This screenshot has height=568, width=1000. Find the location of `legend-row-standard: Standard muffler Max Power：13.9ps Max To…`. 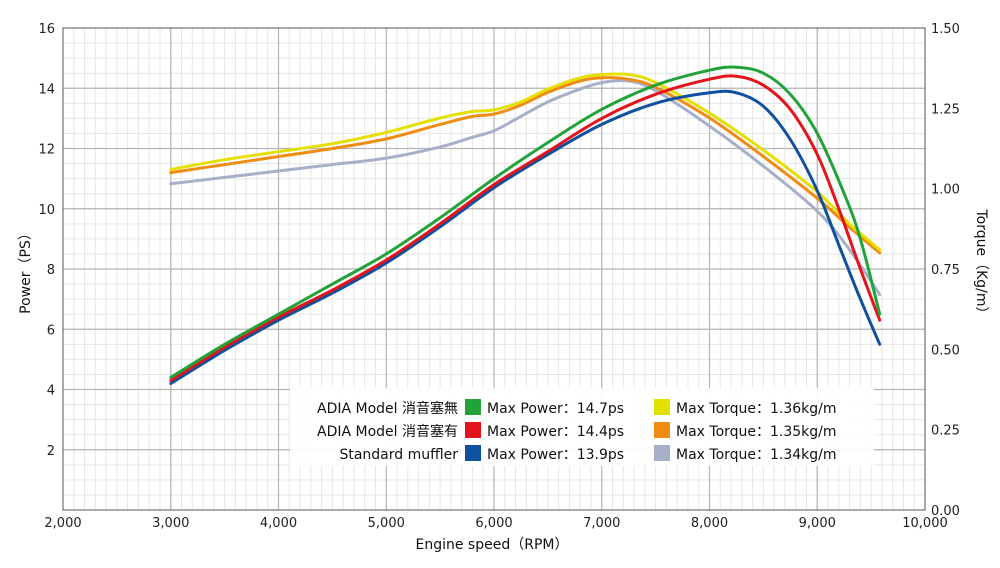

legend-row-standard: Standard muffler Max Power：13.9ps Max To… is located at coordinates (588, 454).